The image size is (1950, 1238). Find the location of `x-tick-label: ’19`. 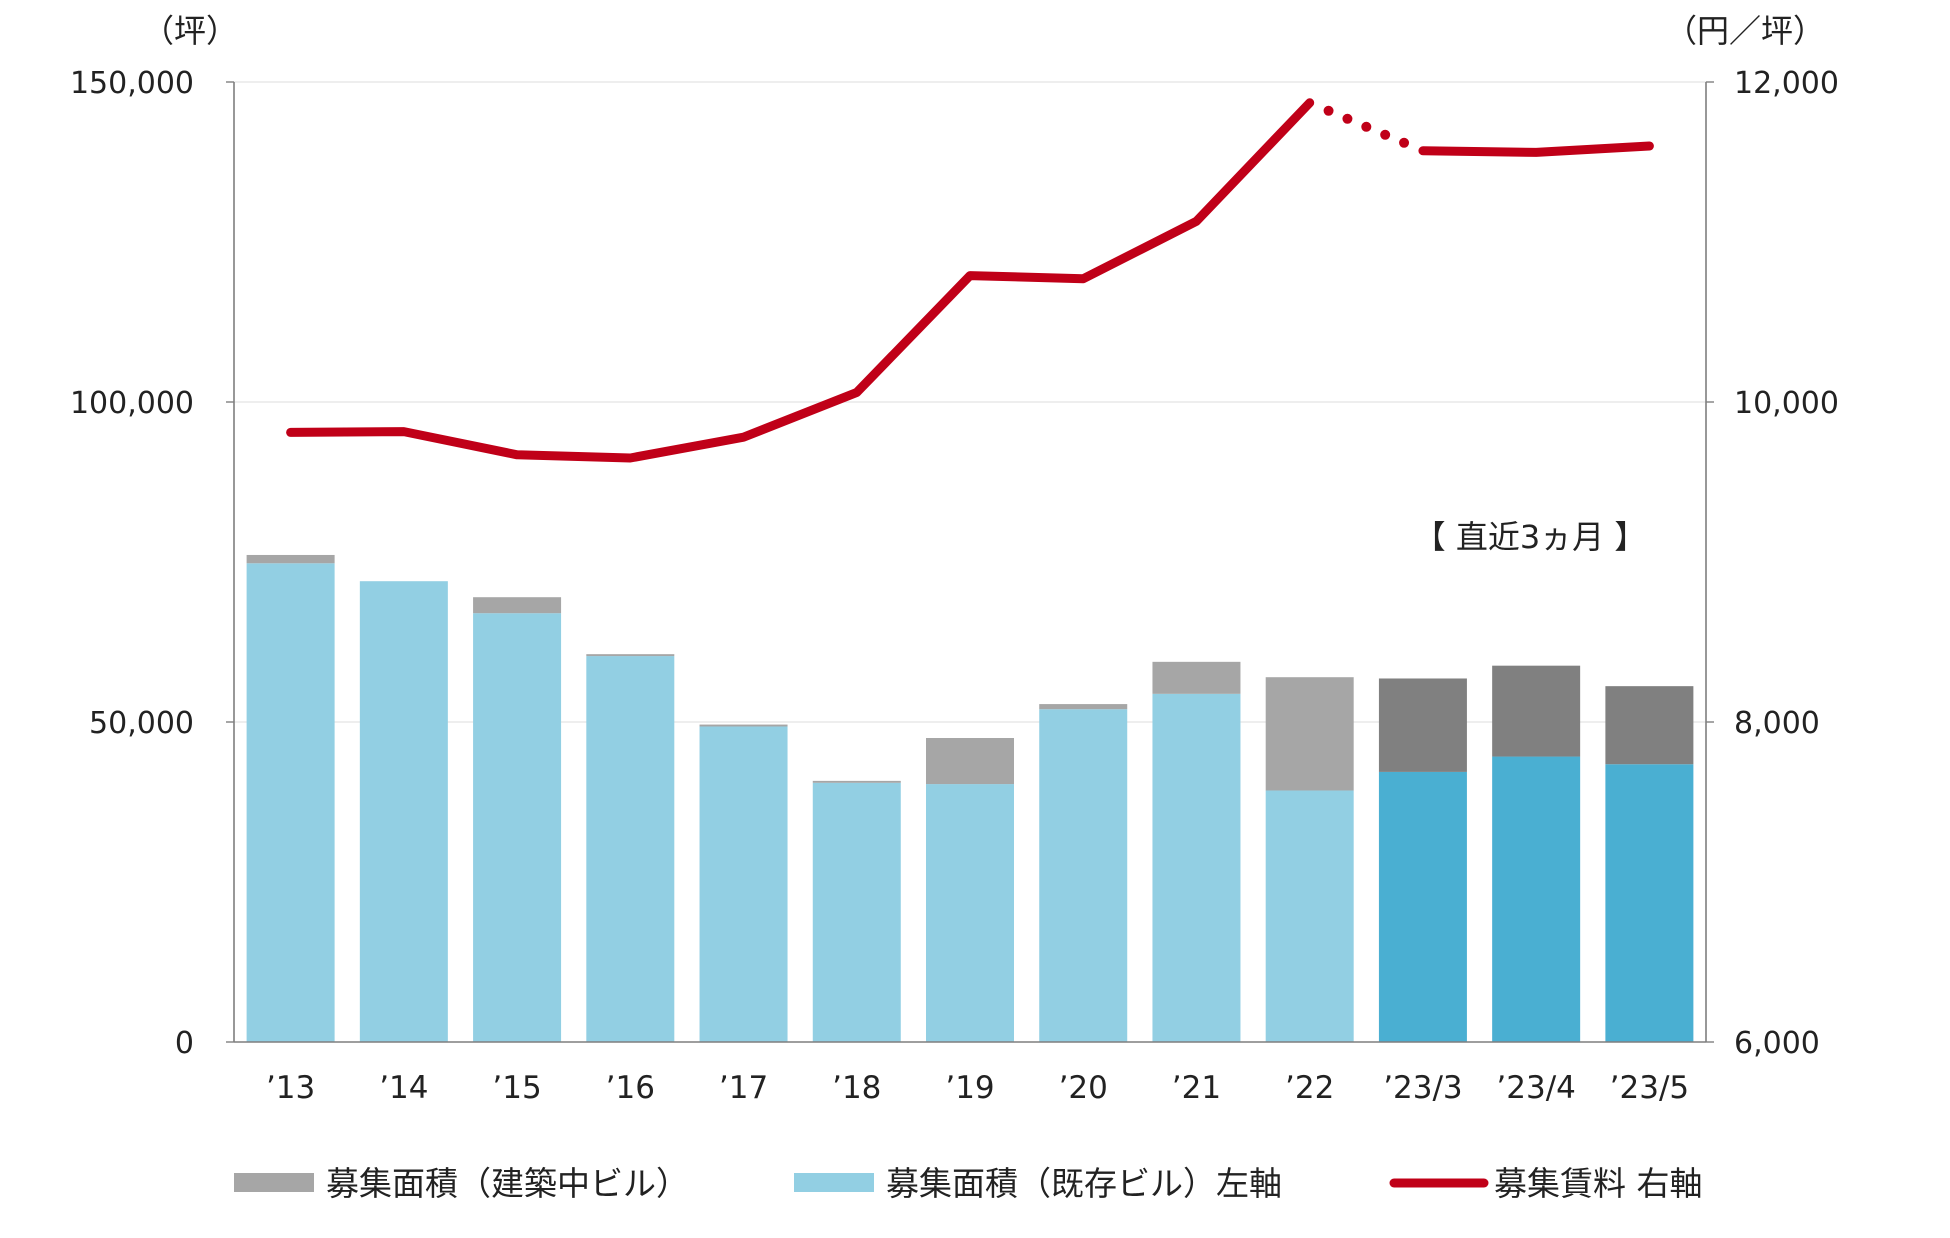

x-tick-label: ’19 is located at coordinates (969, 1088).